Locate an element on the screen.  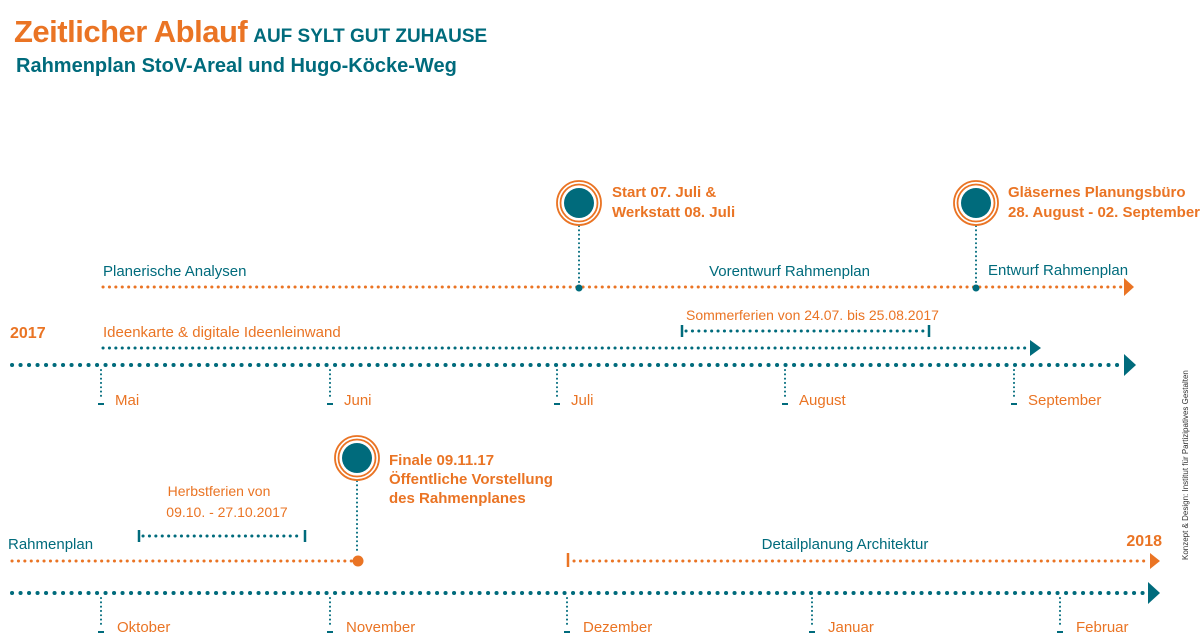
milestone-label: des Rahmenplanes is located at coordinates (457, 498).